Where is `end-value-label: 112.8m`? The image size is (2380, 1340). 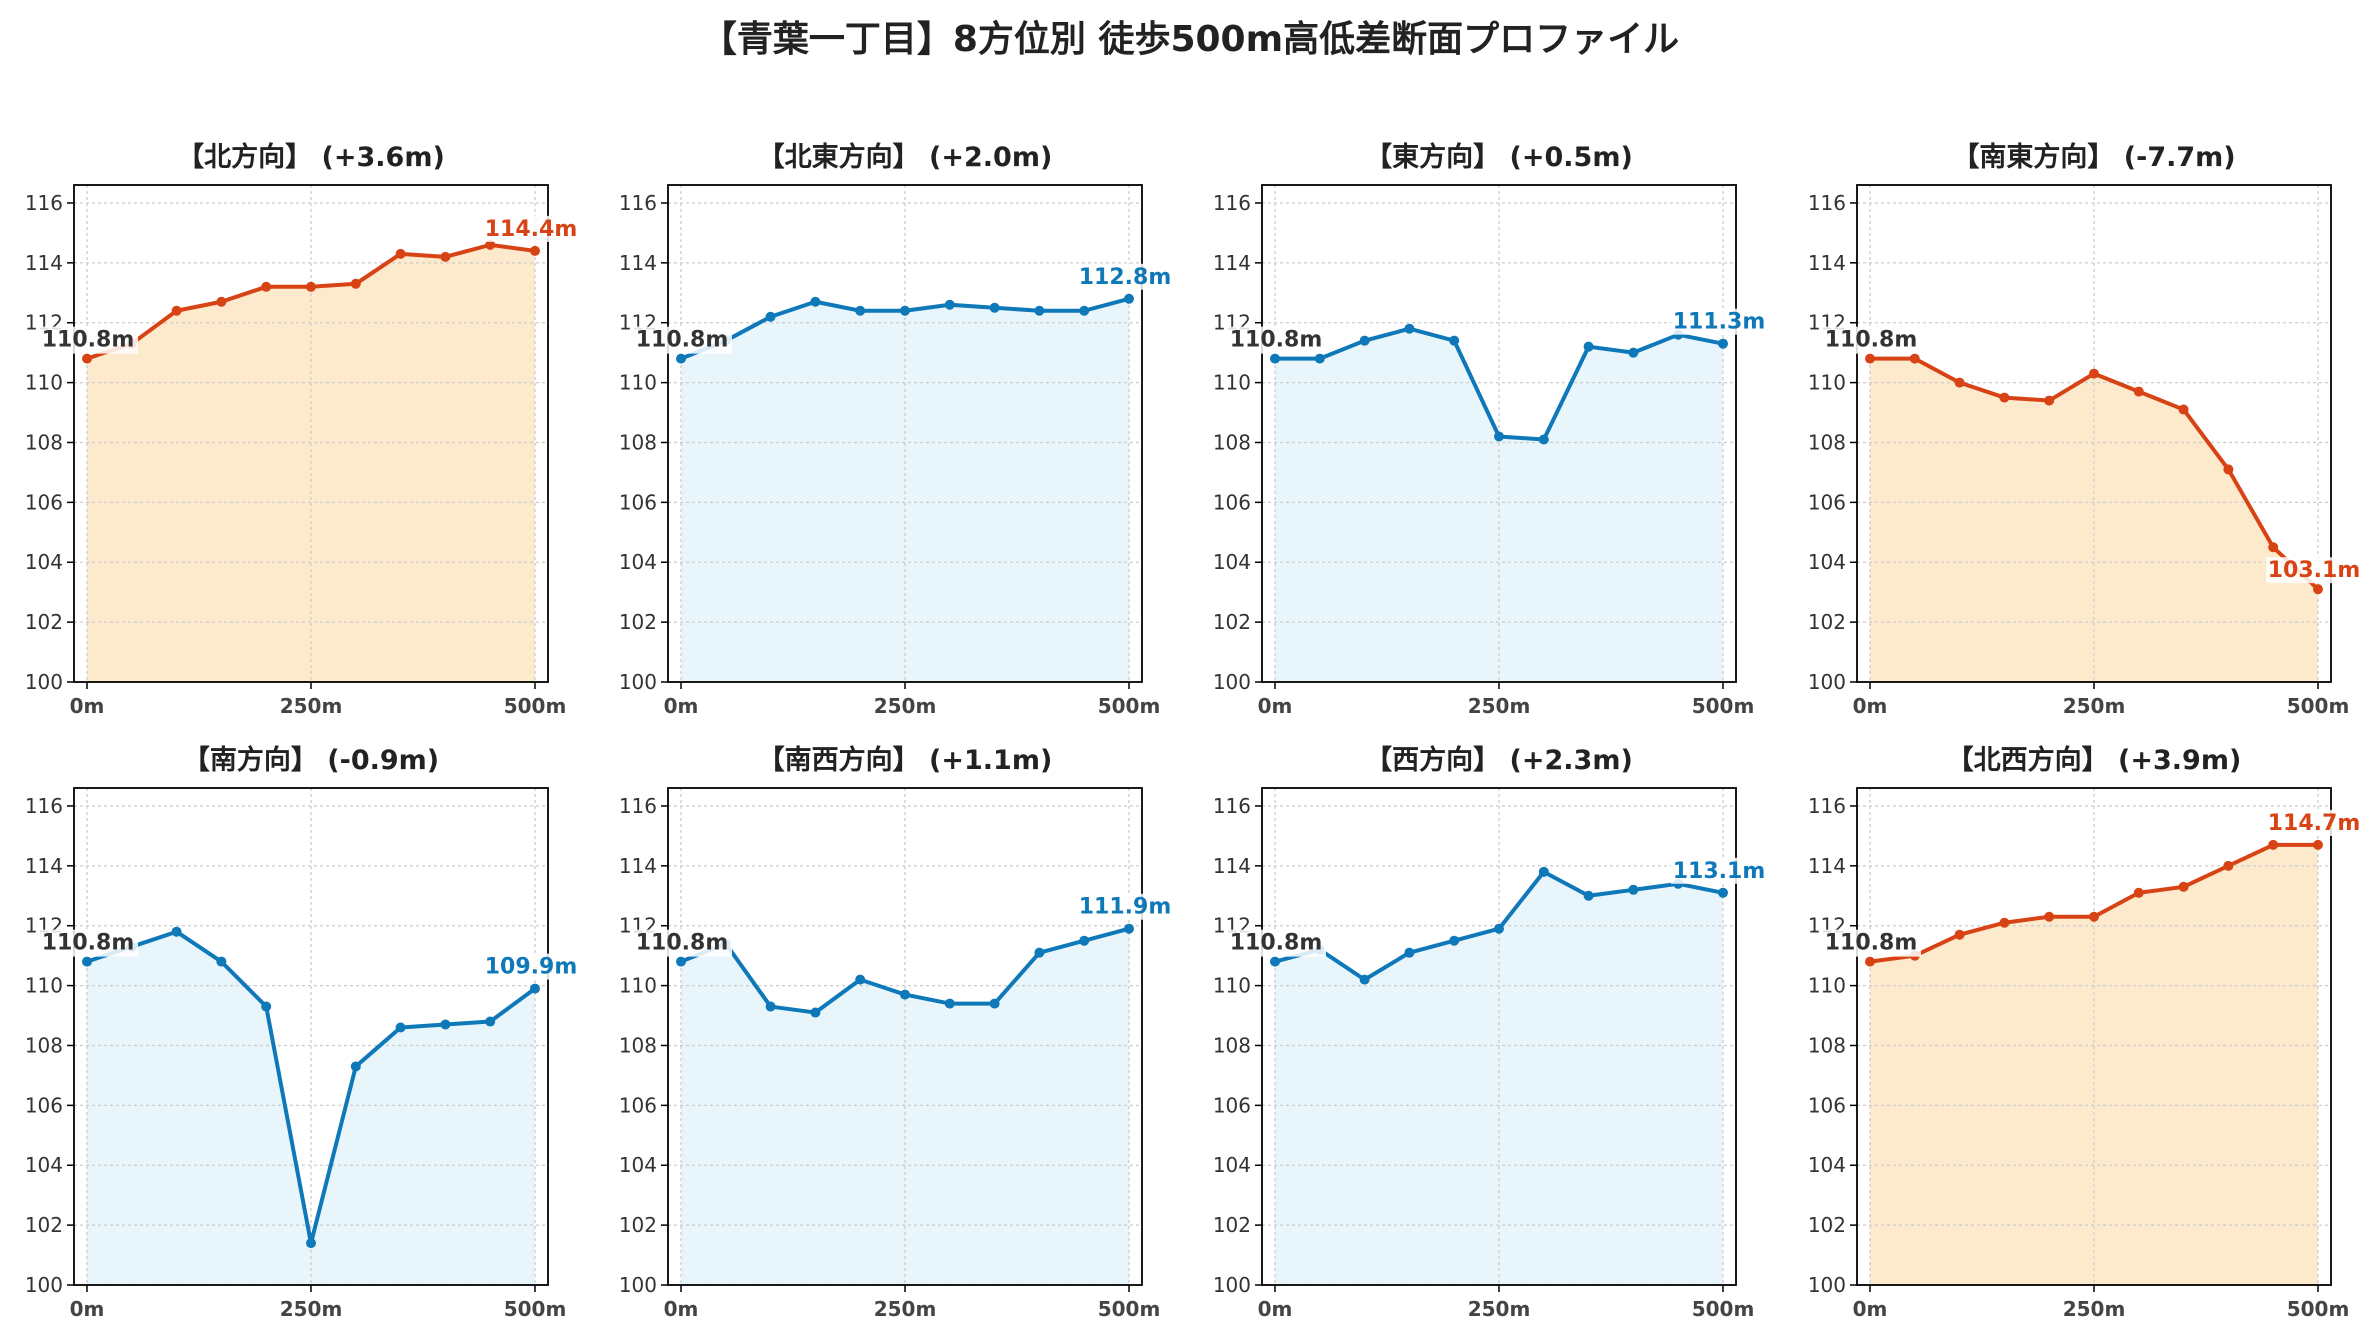
end-value-label: 112.8m is located at coordinates (1125, 277).